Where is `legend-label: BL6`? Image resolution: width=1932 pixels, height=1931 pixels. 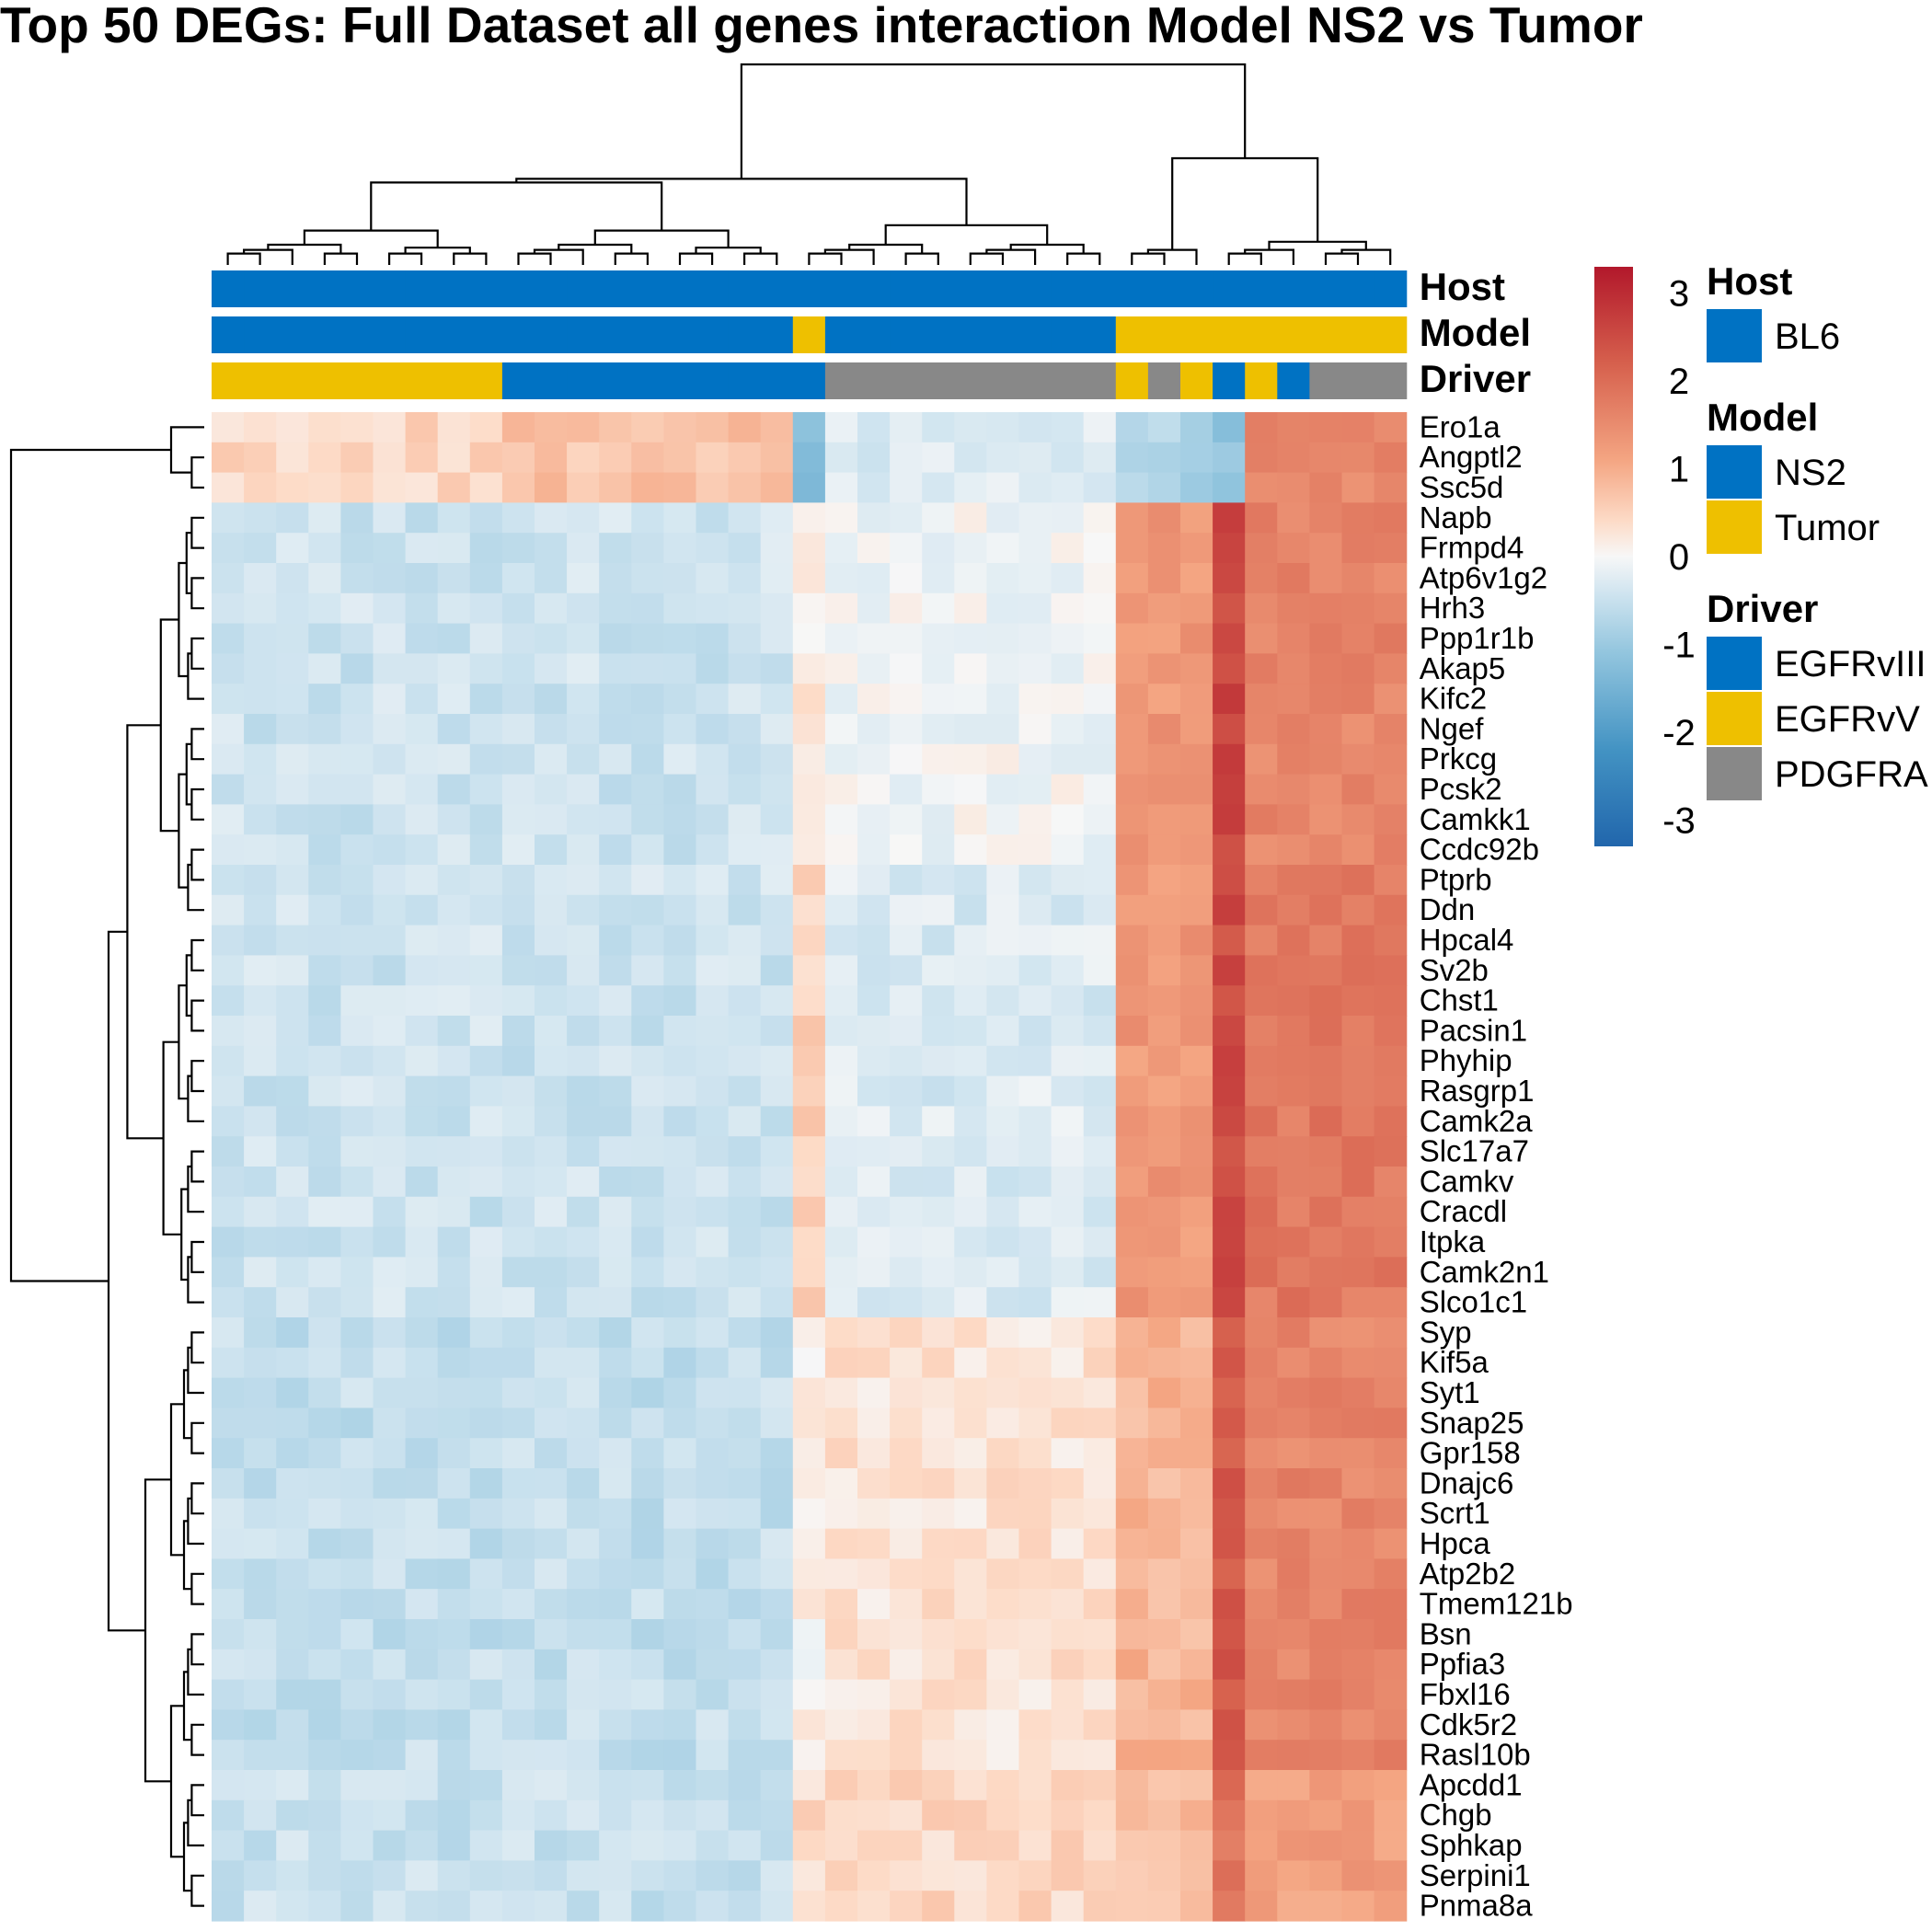 legend-label: BL6 is located at coordinates (1807, 336).